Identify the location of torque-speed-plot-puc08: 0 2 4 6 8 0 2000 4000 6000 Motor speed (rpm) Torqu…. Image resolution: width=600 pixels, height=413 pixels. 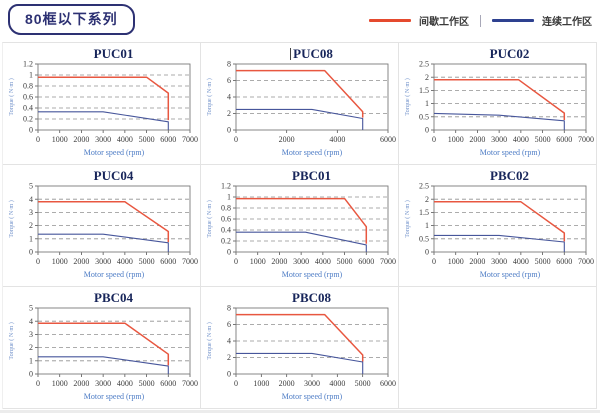
(301, 109).